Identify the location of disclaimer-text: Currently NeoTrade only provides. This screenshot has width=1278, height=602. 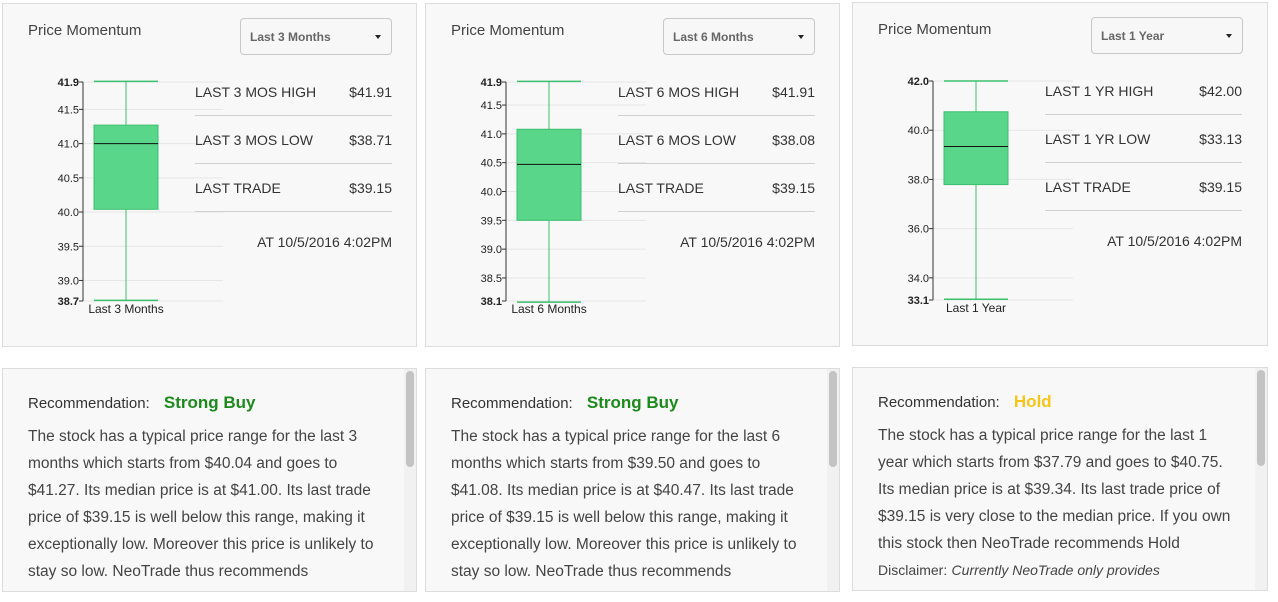
(1055, 570).